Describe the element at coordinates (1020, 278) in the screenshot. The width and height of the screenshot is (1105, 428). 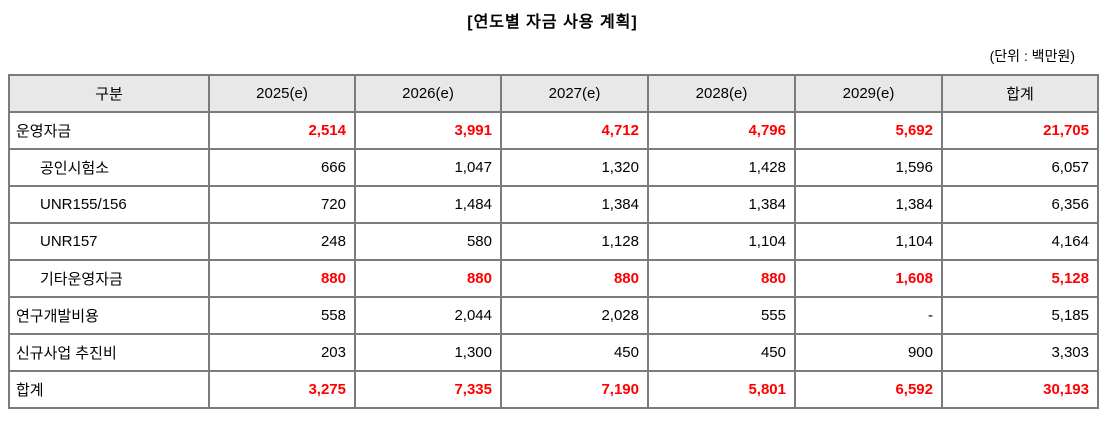
I see `value-cell: 5,128` at that location.